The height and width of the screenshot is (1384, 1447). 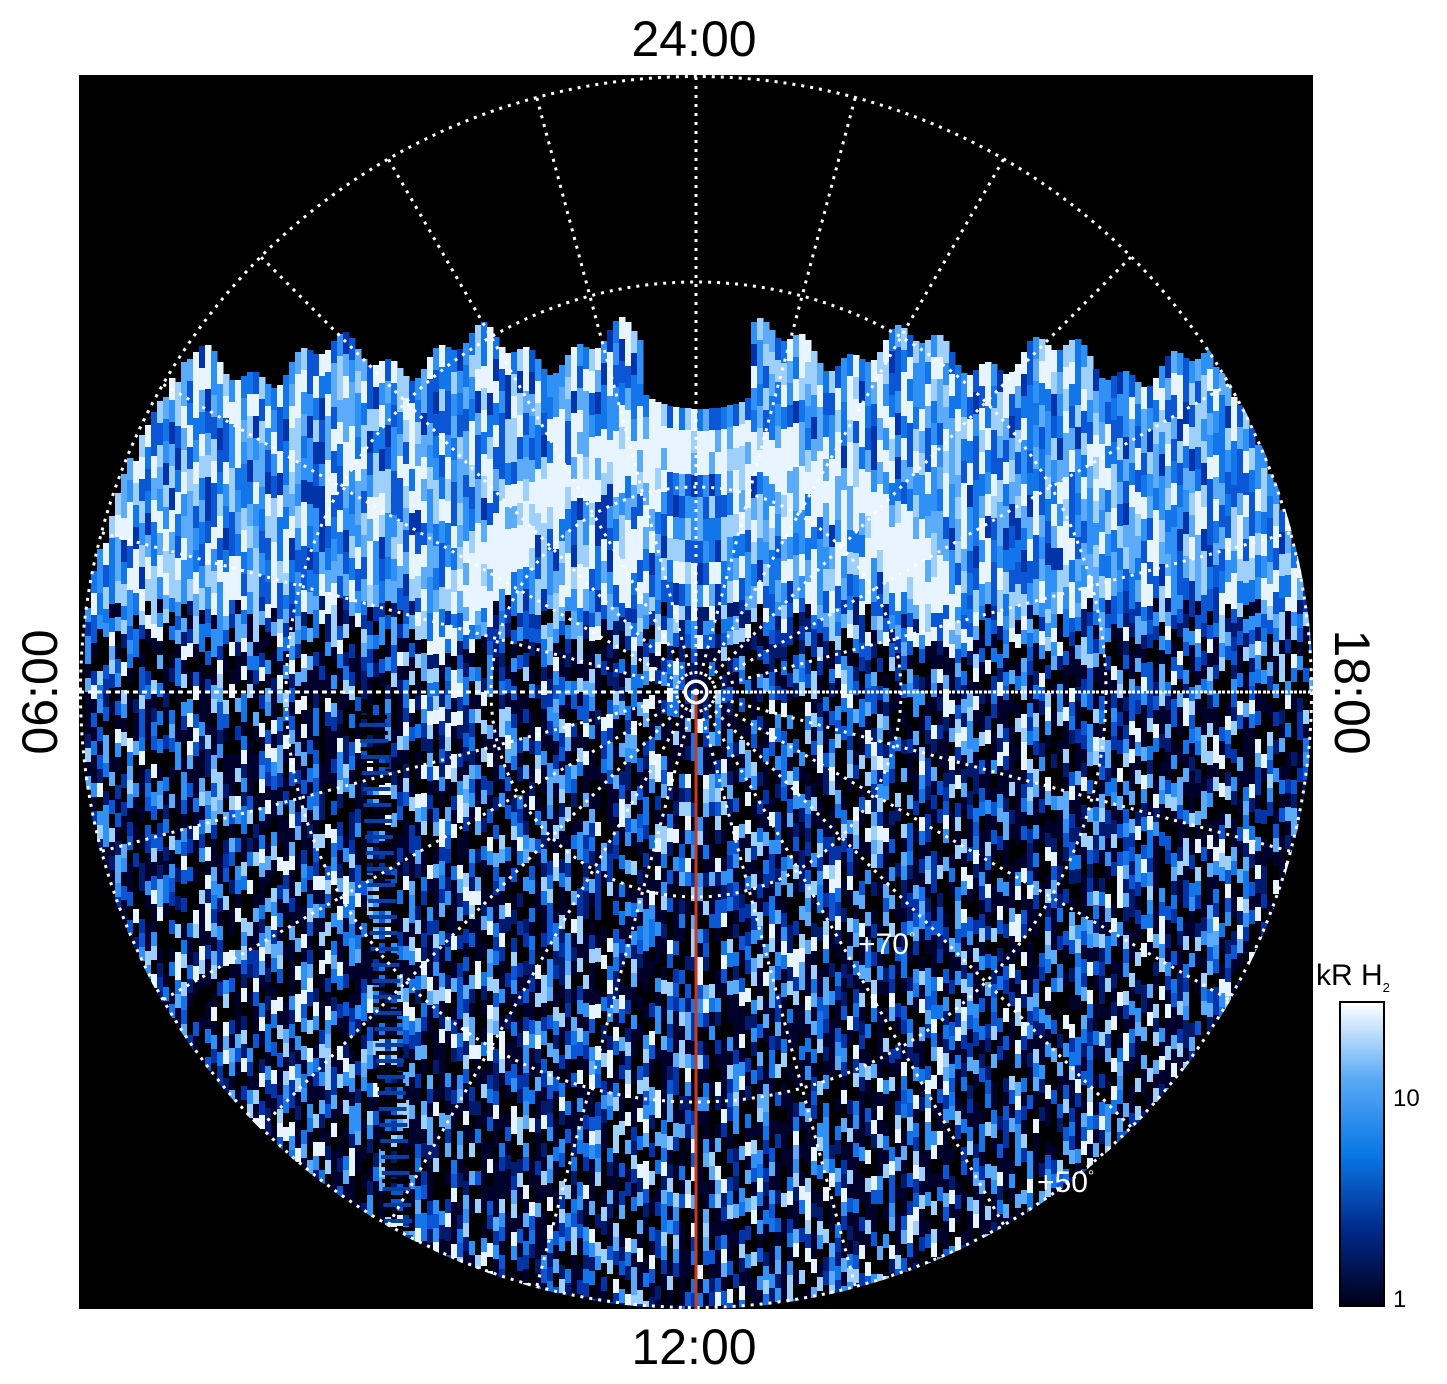 I want to click on colorbar-title: kR H2, so click(x=1353, y=977).